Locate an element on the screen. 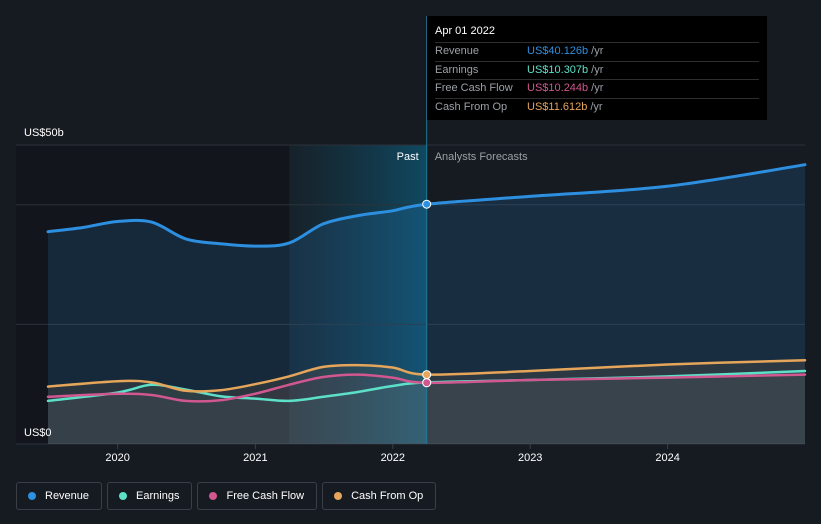 This screenshot has width=821, height=524. y-axis-bottom-label: US$0 is located at coordinates (38, 433).